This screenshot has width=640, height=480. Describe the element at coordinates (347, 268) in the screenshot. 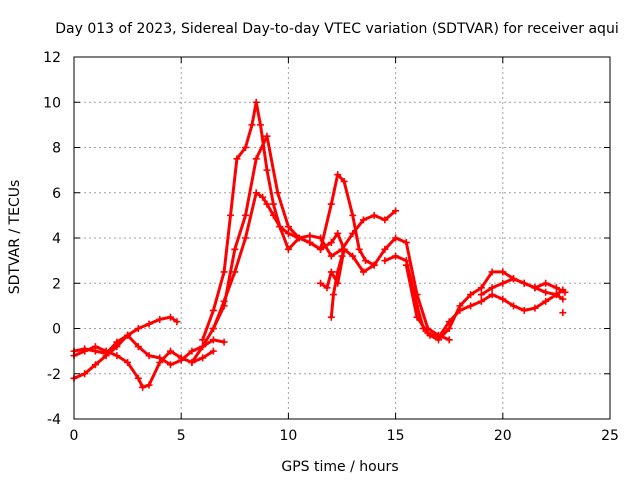

I see `series-sat-g` at that location.